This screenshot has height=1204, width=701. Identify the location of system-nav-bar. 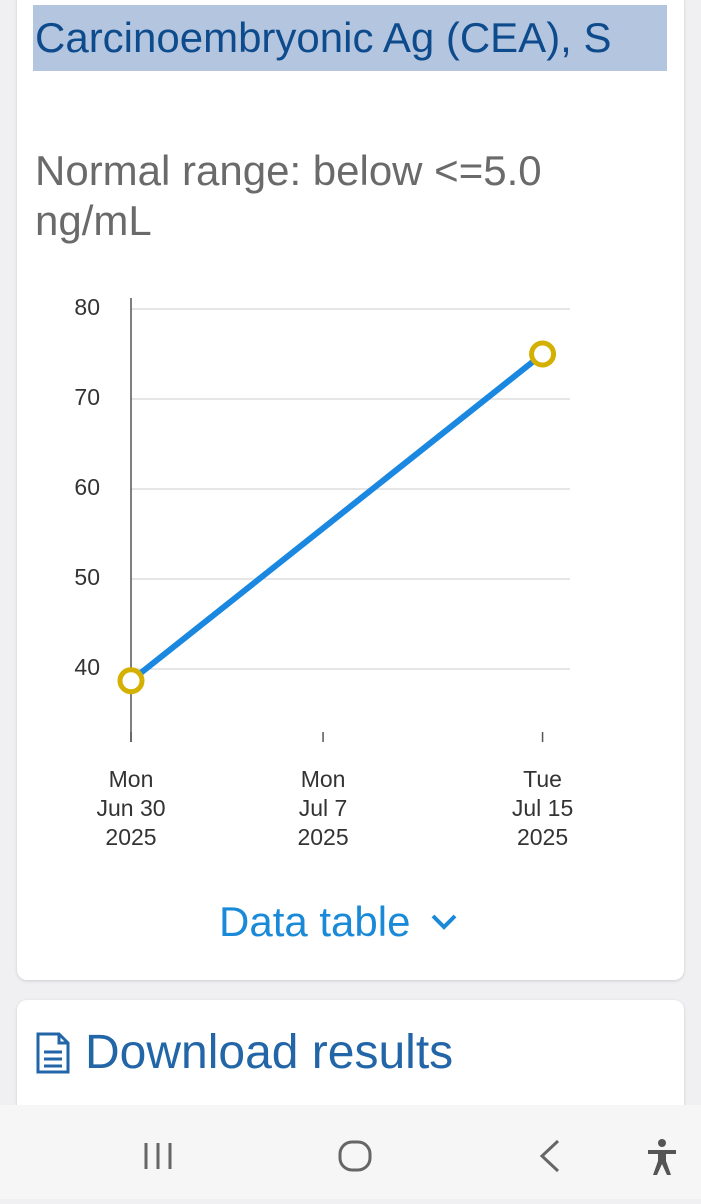
(350, 1152).